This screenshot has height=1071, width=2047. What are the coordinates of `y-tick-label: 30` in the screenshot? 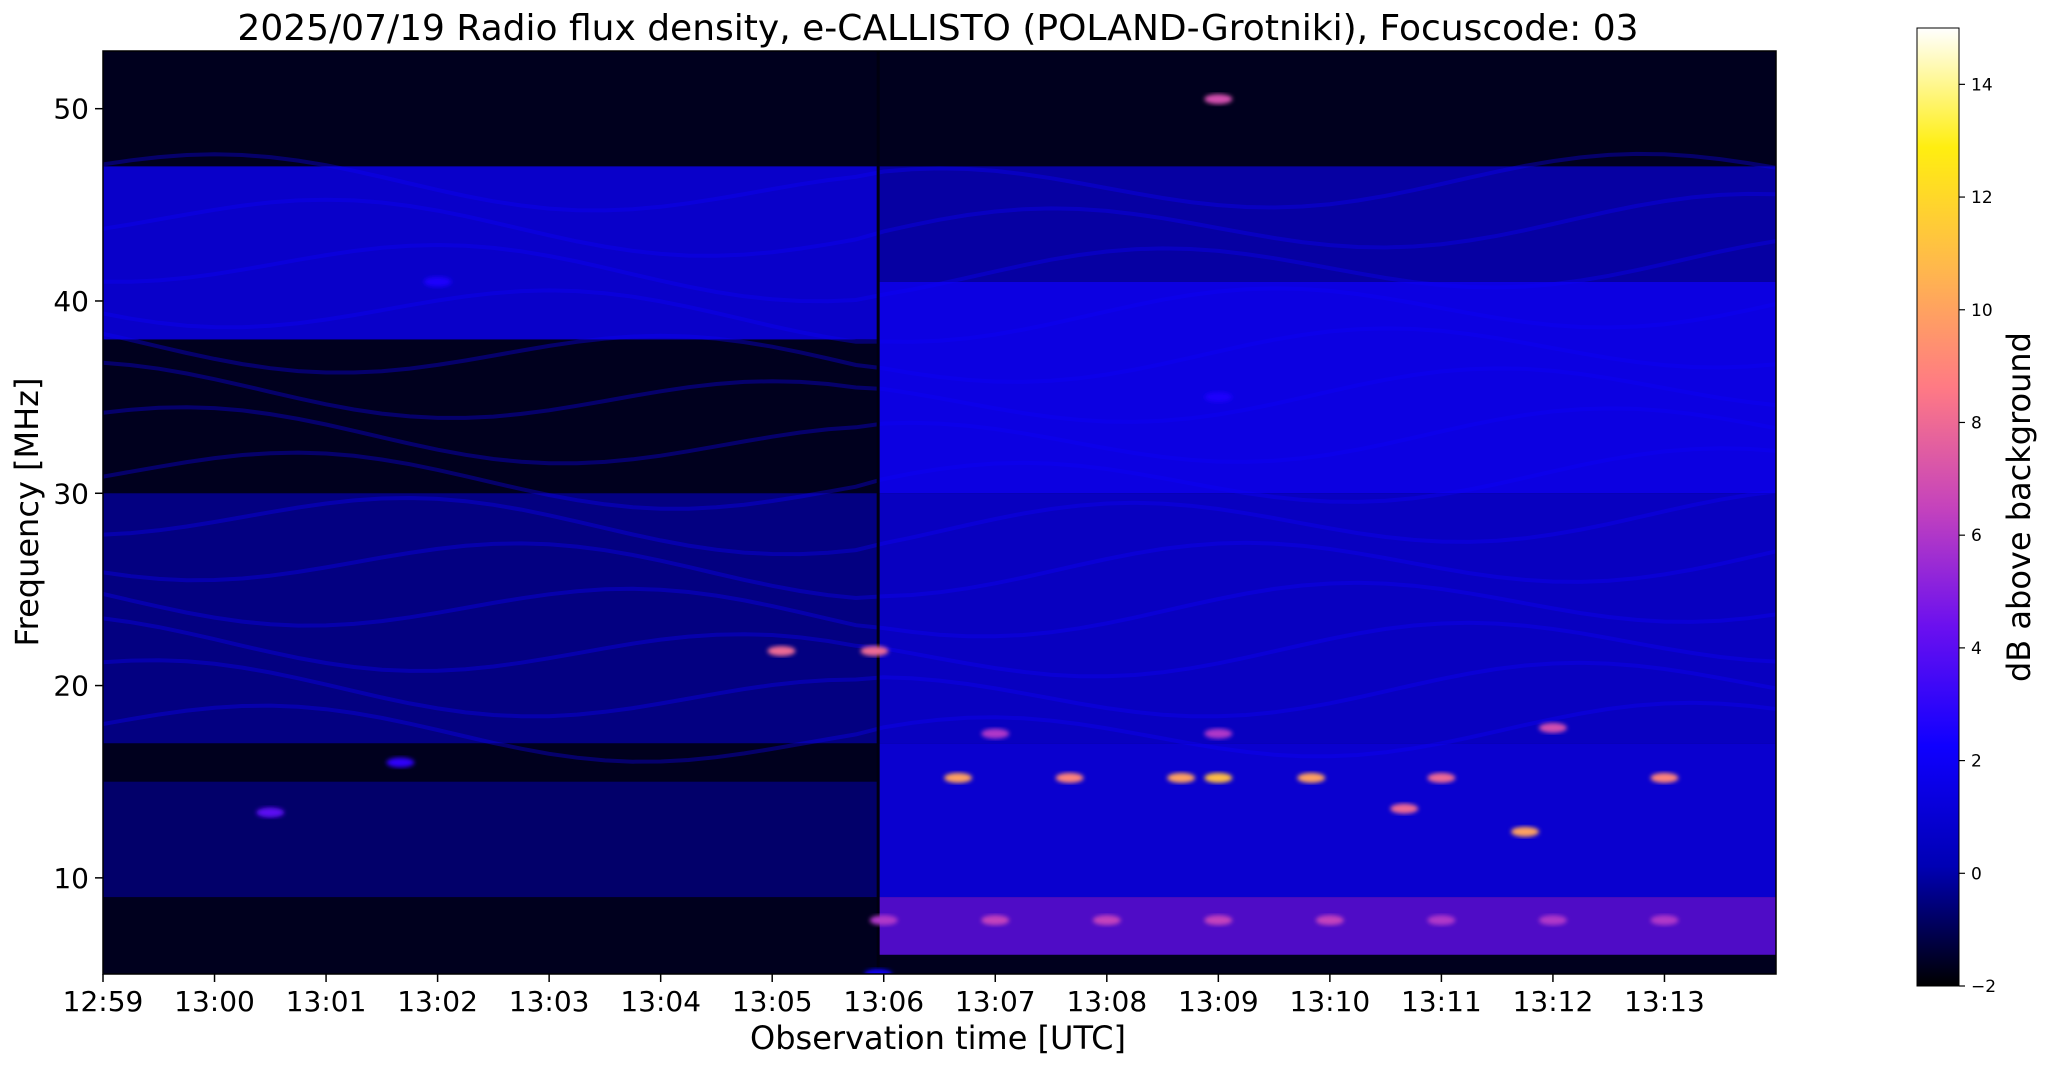 It's located at (71, 493).